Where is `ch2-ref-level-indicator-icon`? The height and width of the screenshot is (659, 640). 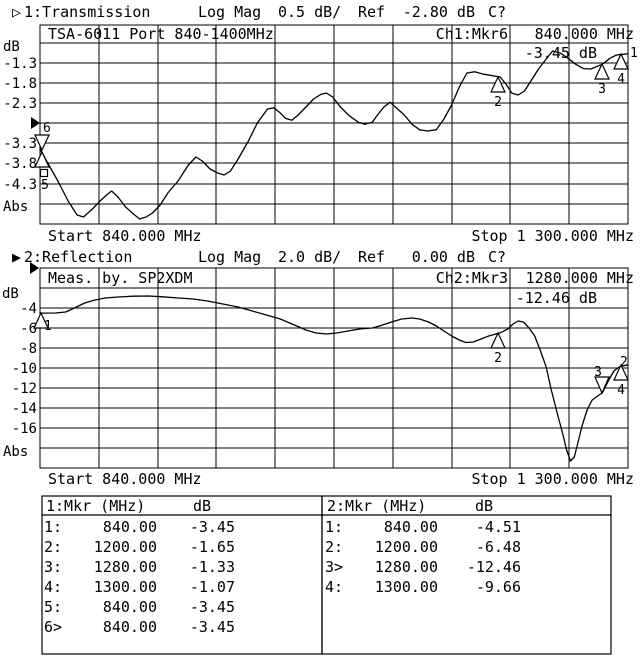
ch2-ref-level-indicator-icon is located at coordinates (34, 268).